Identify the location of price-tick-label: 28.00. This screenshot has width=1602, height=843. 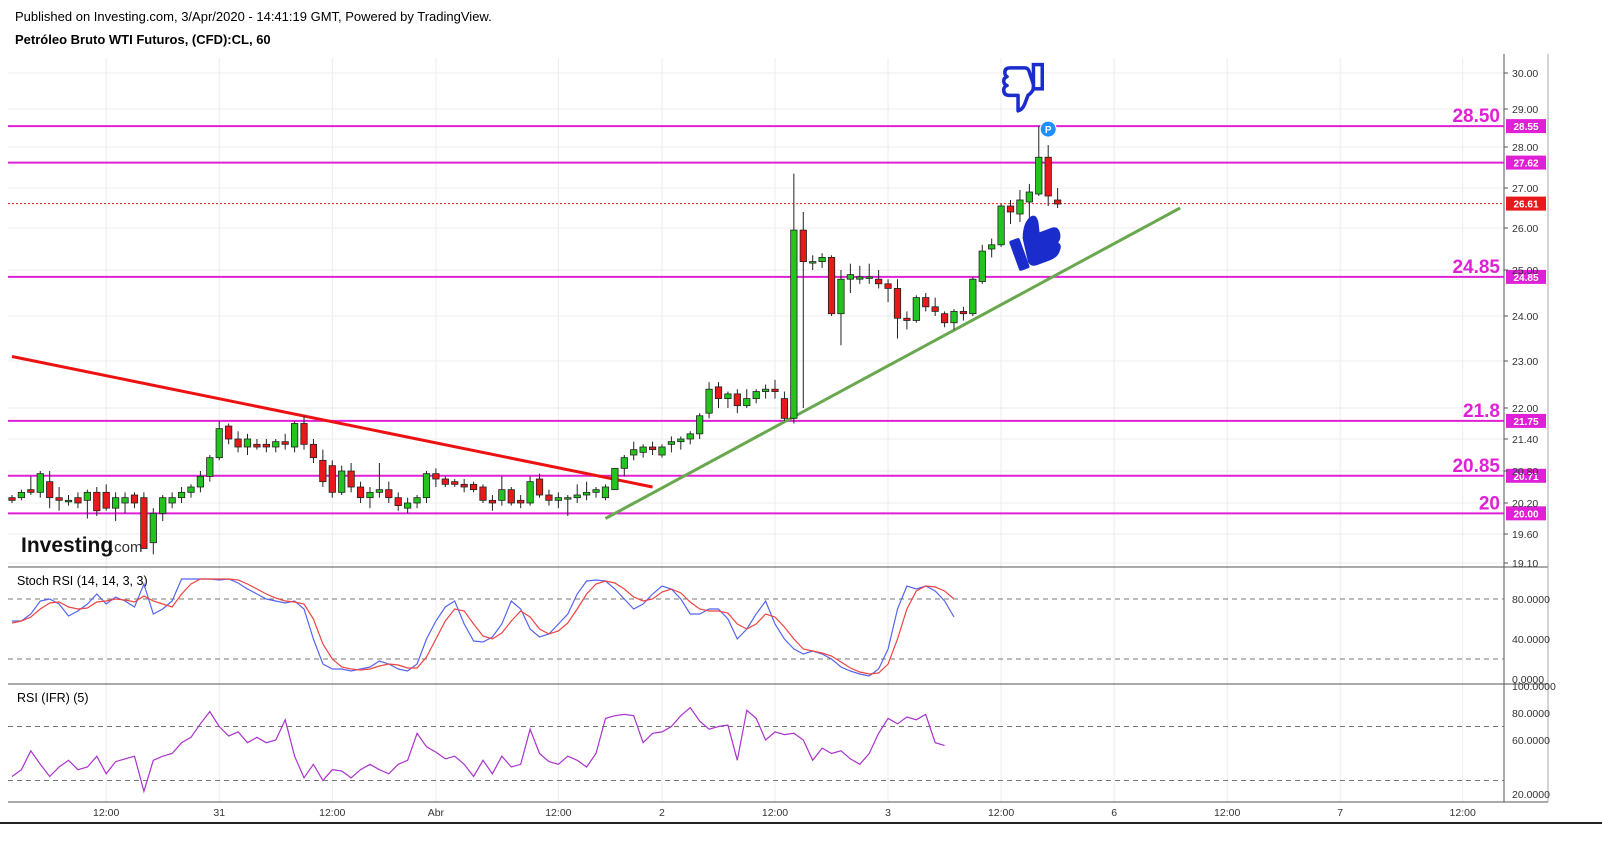
(1525, 148).